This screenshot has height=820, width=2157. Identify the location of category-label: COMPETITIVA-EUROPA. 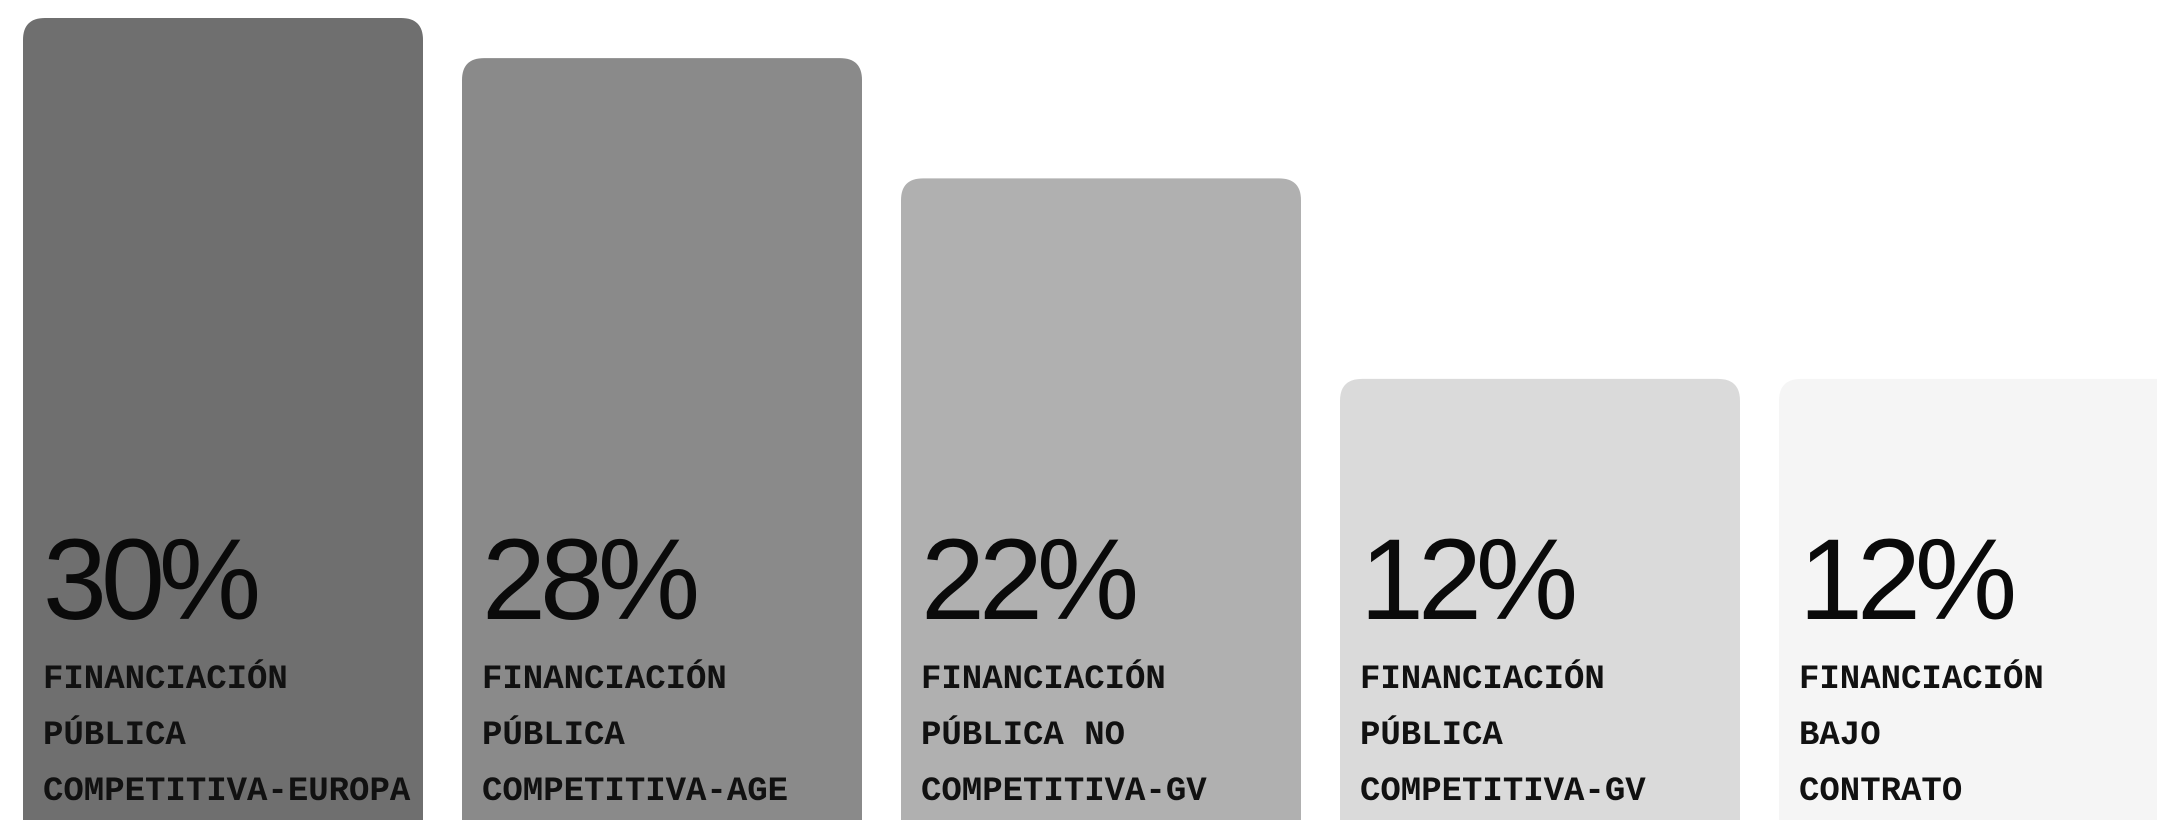
(227, 792).